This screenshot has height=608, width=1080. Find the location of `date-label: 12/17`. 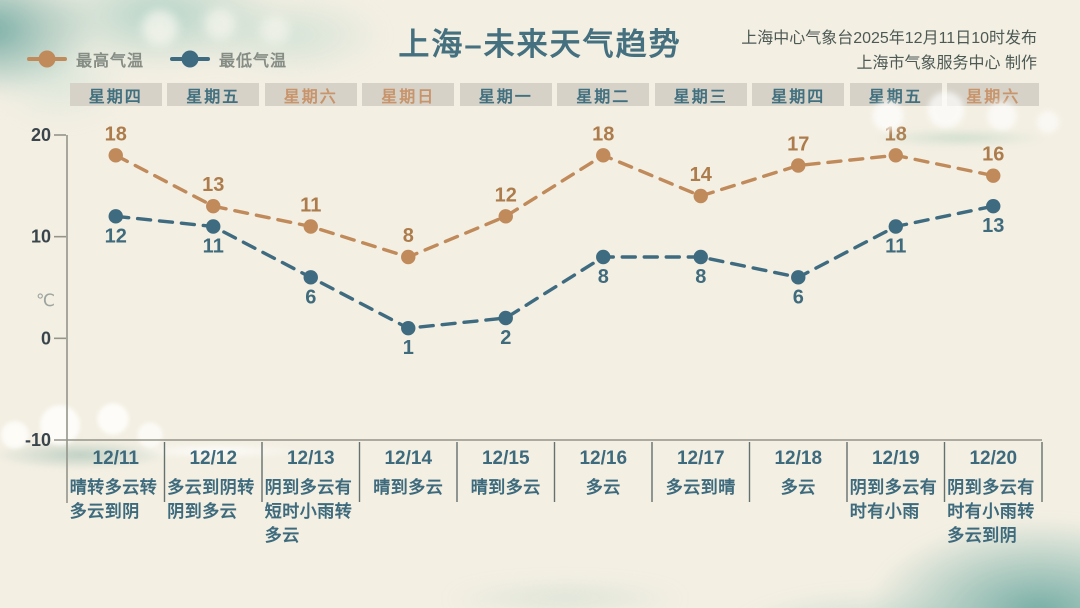

date-label: 12/17 is located at coordinates (700, 458).